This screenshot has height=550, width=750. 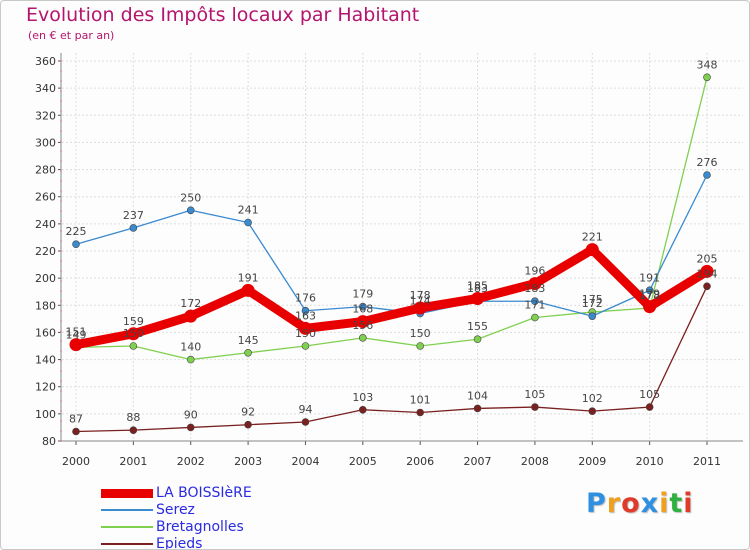 What do you see at coordinates (179, 543) in the screenshot?
I see `legend-label: Epieds` at bounding box center [179, 543].